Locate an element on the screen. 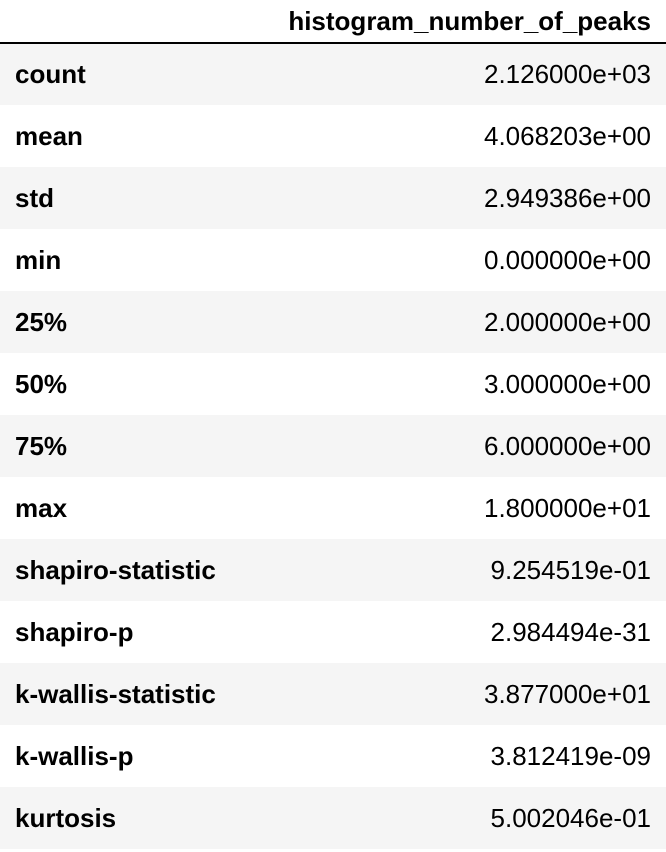  table-row: 50% 3.000000e+00 is located at coordinates (333, 384).